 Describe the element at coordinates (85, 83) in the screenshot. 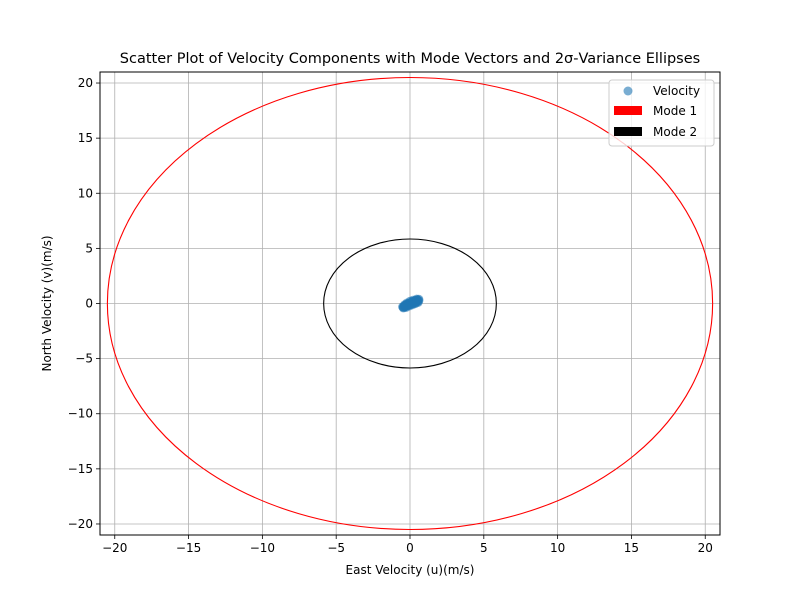

I see `y-tick-label: 20` at that location.